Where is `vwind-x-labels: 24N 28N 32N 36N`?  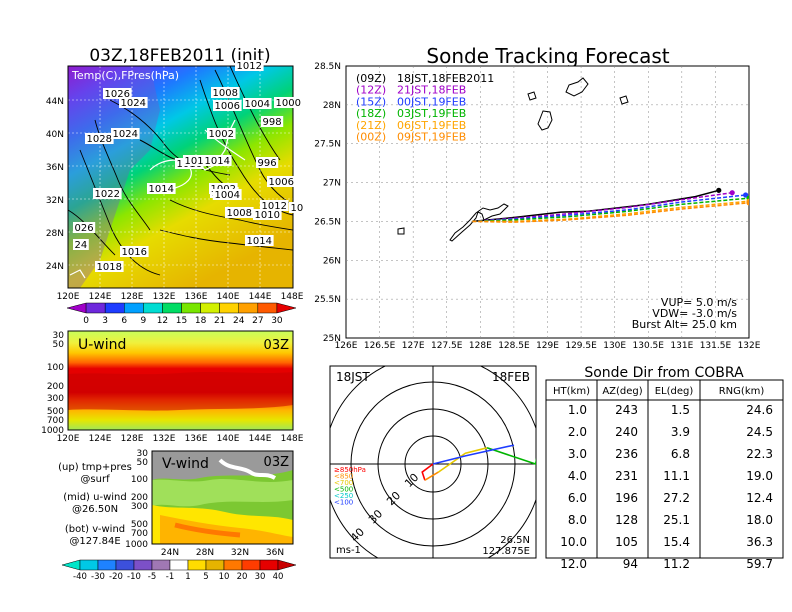 vwind-x-labels: 24N 28N 32N 36N is located at coordinates (222, 553).